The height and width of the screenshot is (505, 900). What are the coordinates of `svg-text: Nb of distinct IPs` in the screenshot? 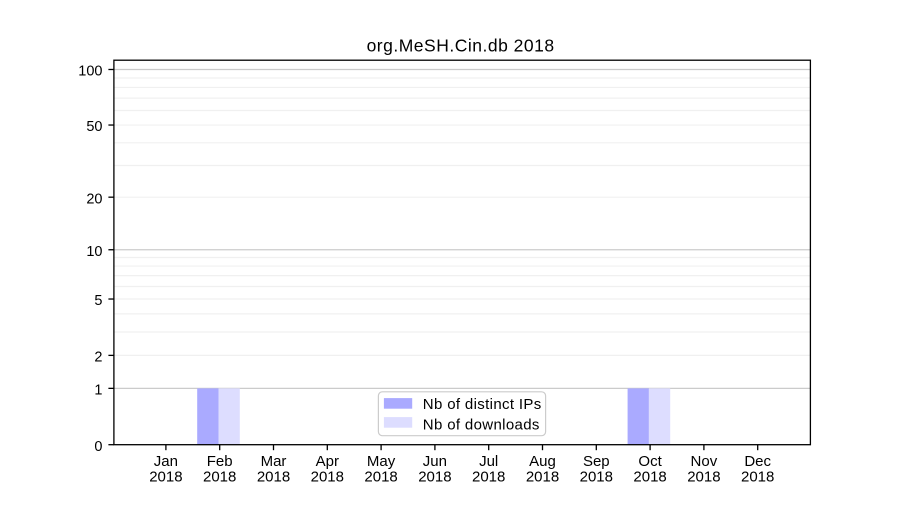 It's located at (482, 404).